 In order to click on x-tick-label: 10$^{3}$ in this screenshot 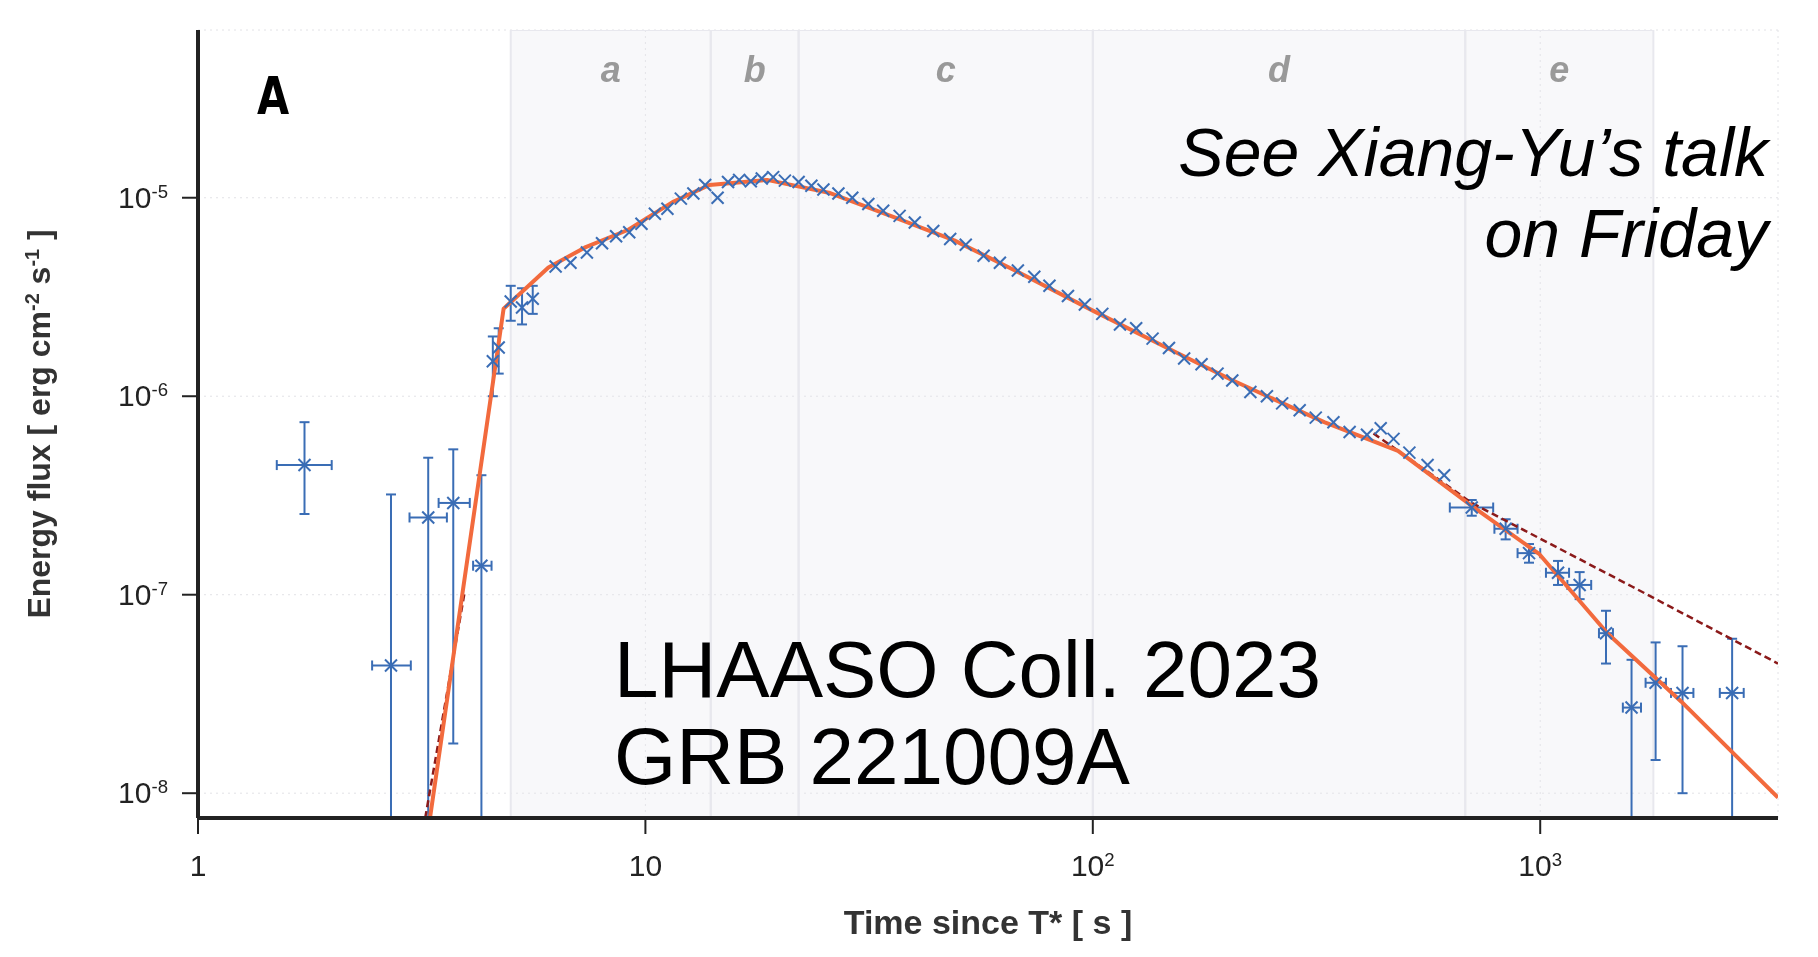, I will do `click(1540, 865)`.